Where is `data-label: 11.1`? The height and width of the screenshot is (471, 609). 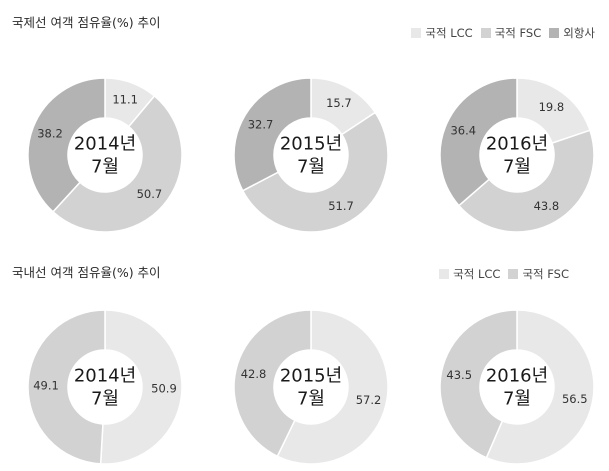
data-label: 11.1 is located at coordinates (125, 100).